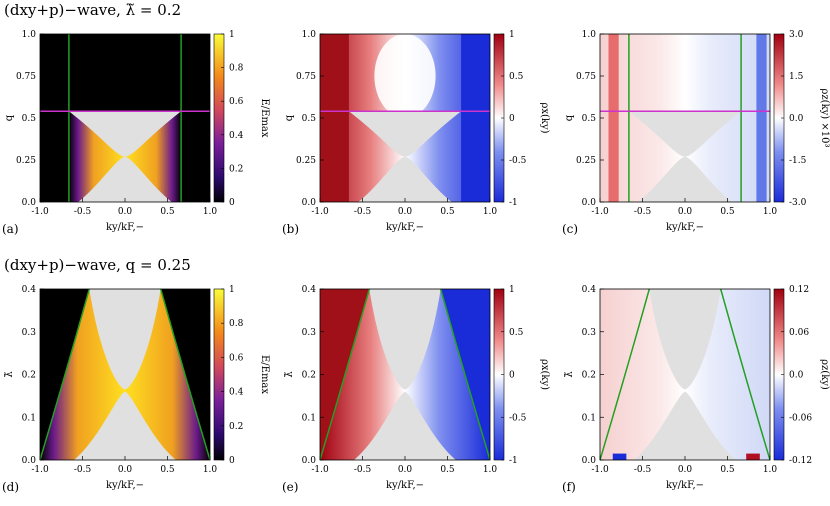  I want to click on heatmap-d, so click(125, 374).